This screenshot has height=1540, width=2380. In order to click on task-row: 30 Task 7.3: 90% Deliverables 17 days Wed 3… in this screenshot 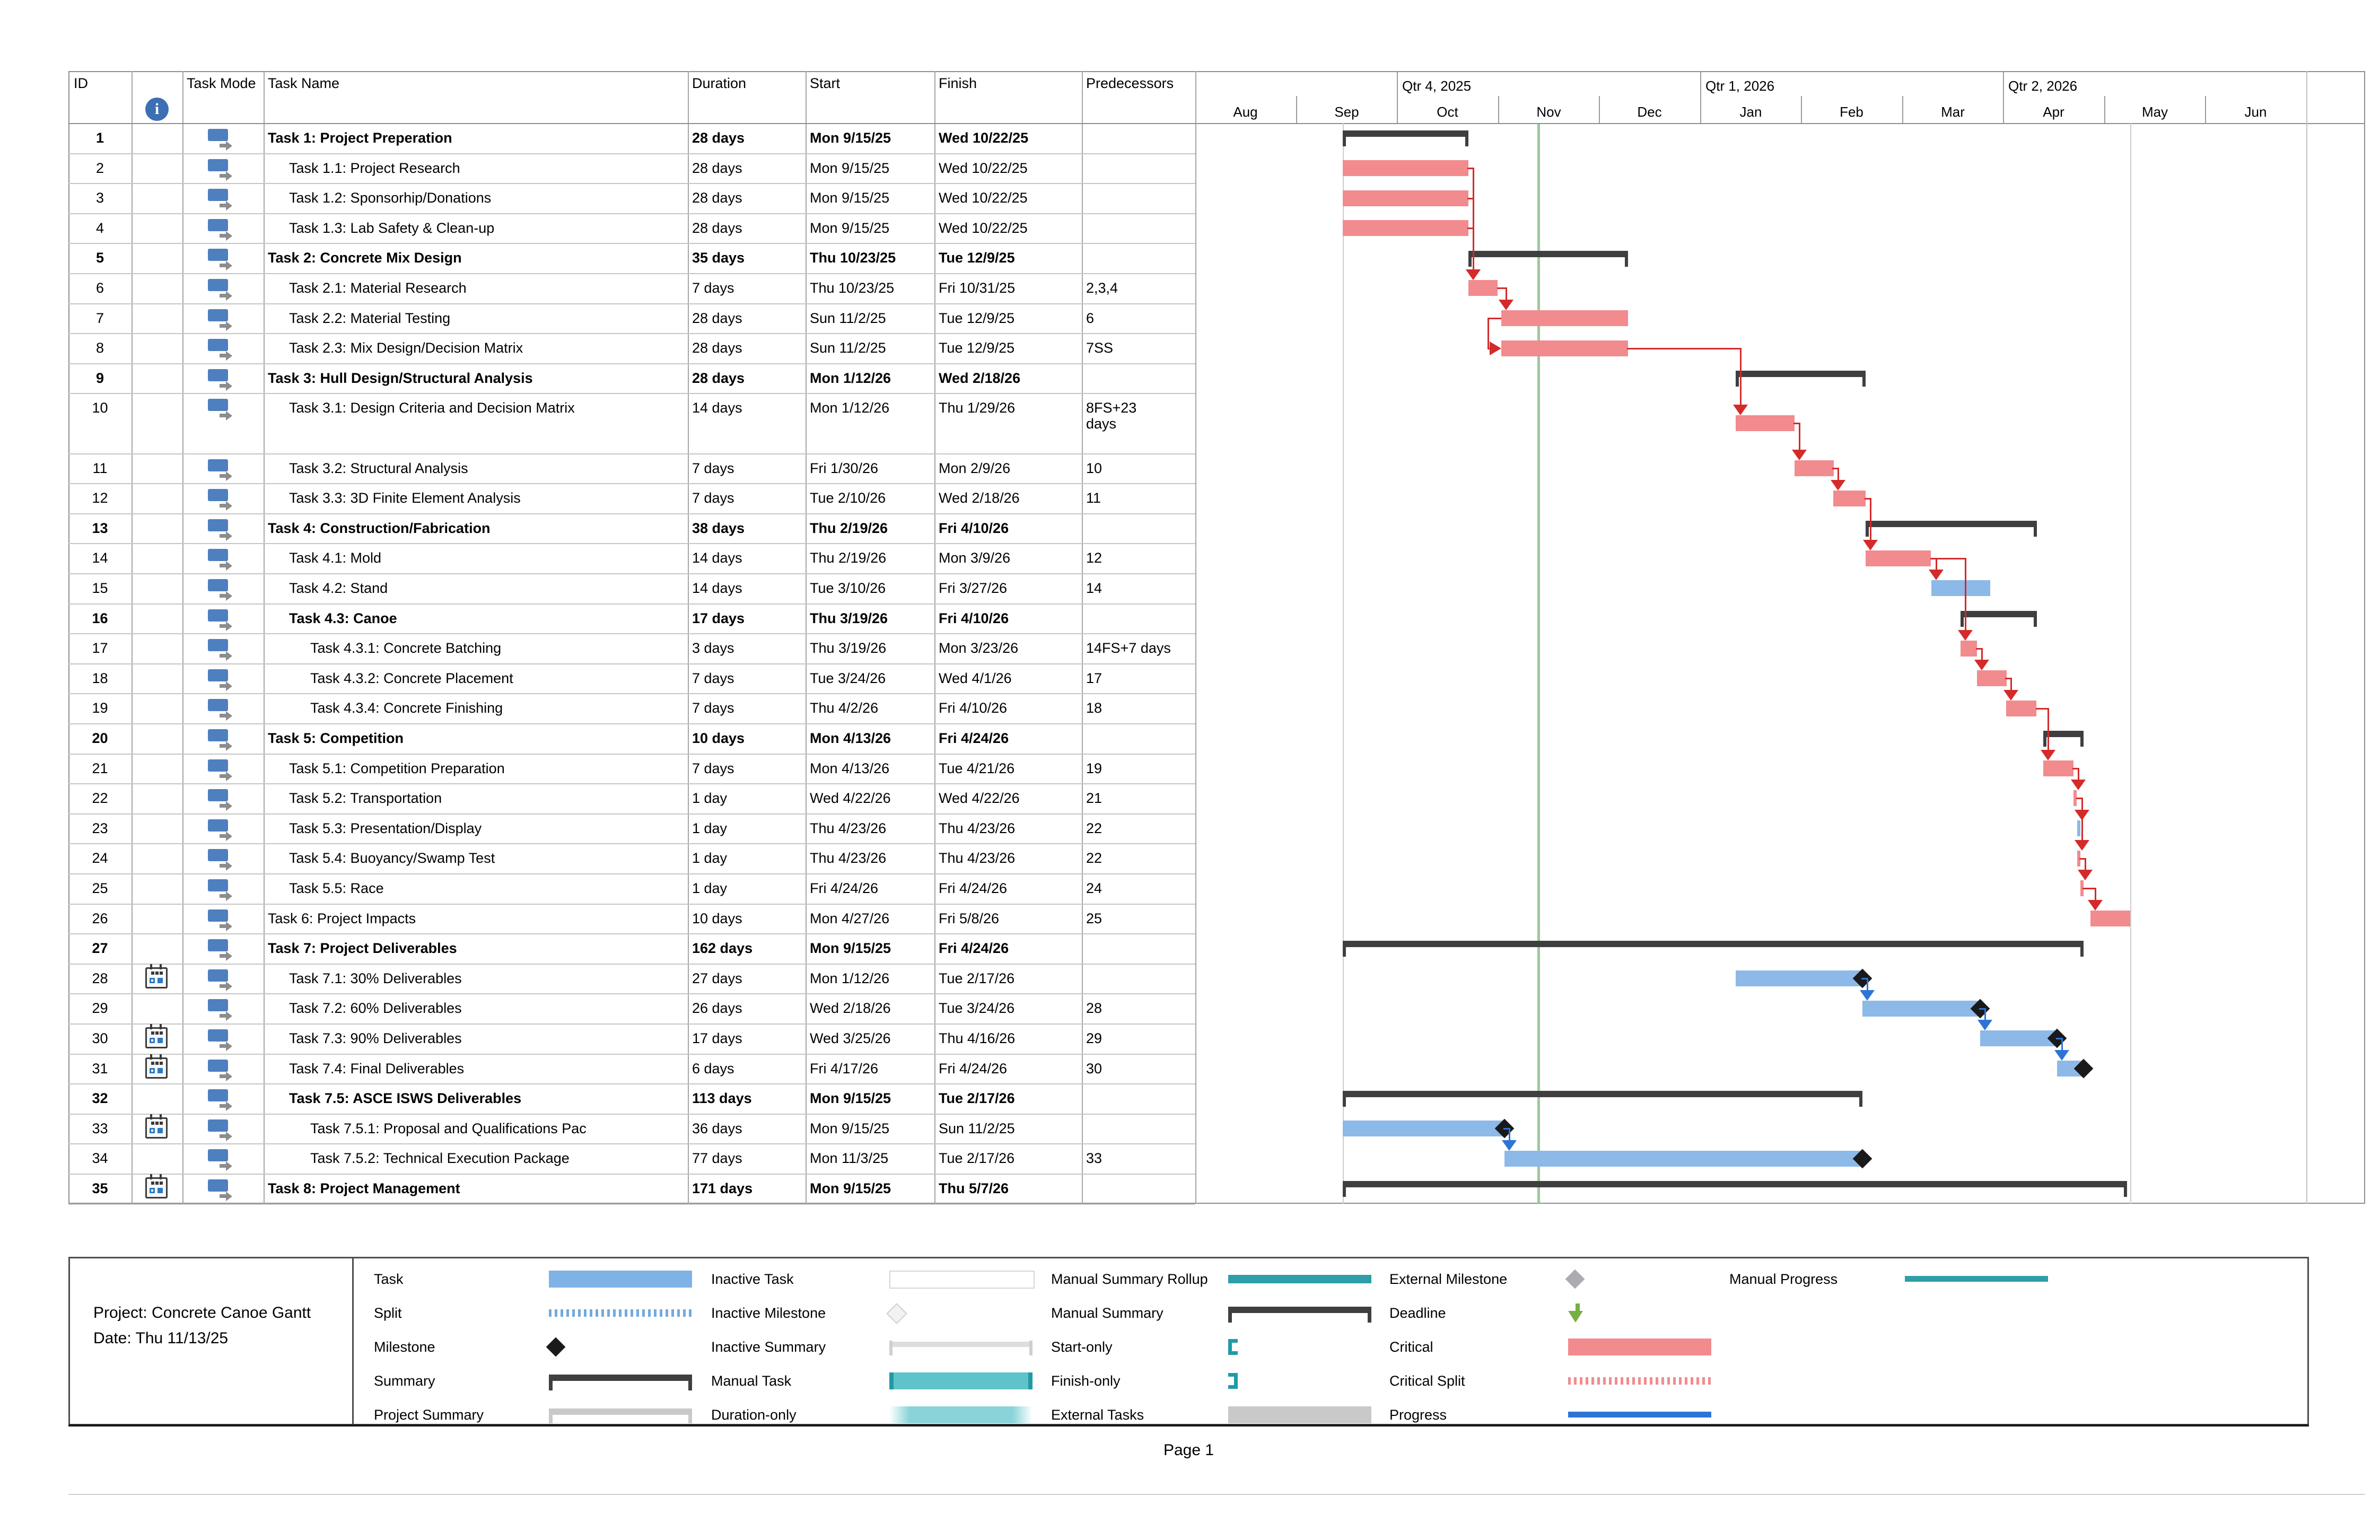, I will do `click(631, 1038)`.